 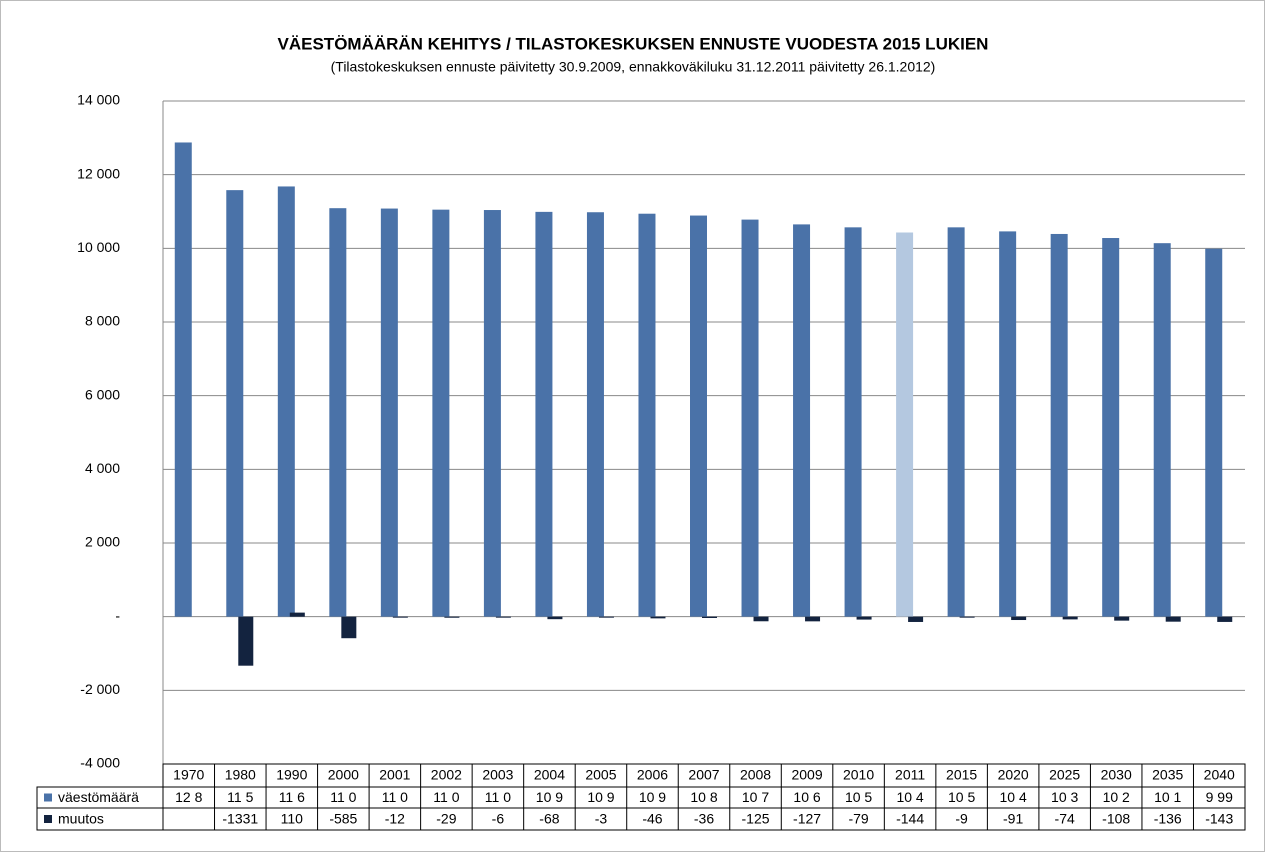 What do you see at coordinates (1116, 775) in the screenshot?
I see `x-tick-label: 2030` at bounding box center [1116, 775].